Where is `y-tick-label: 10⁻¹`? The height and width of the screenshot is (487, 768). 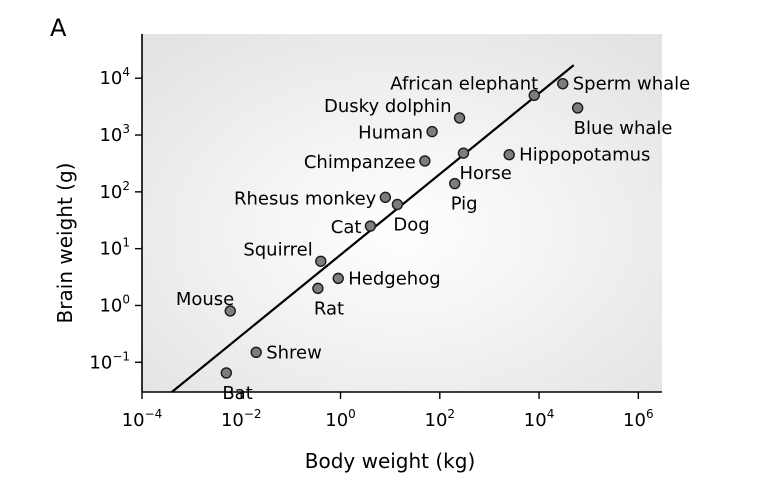 y-tick-label: 10⁻¹ is located at coordinates (109, 361).